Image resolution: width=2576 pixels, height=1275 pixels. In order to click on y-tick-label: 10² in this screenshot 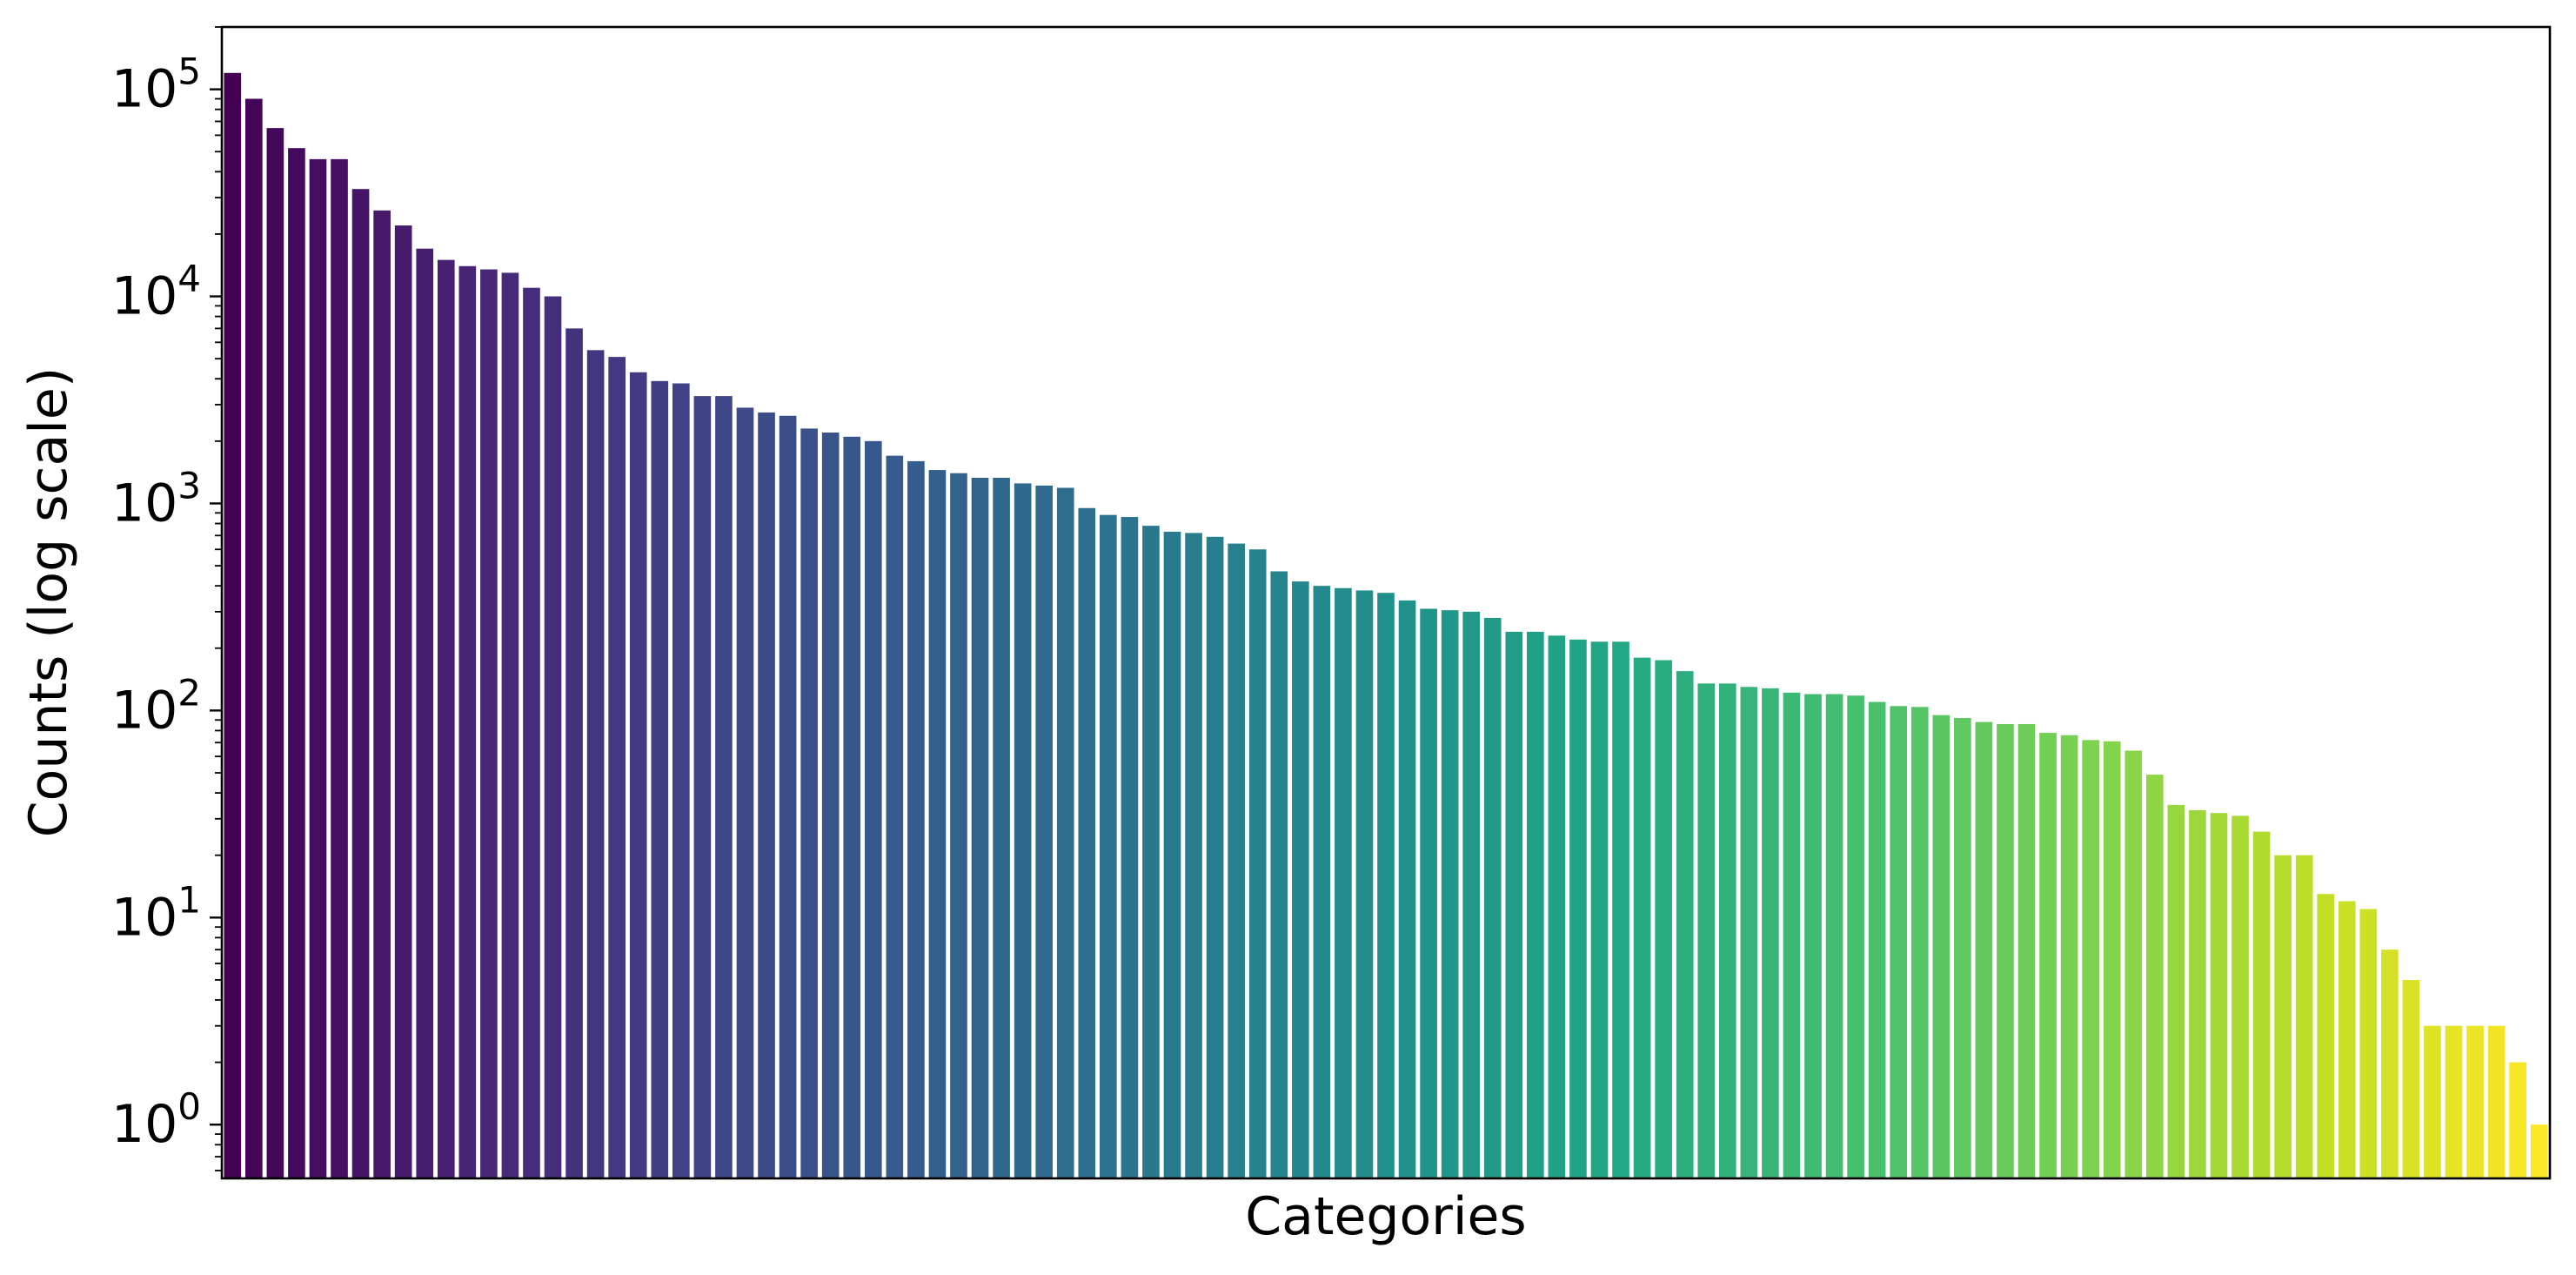, I will do `click(156, 706)`.